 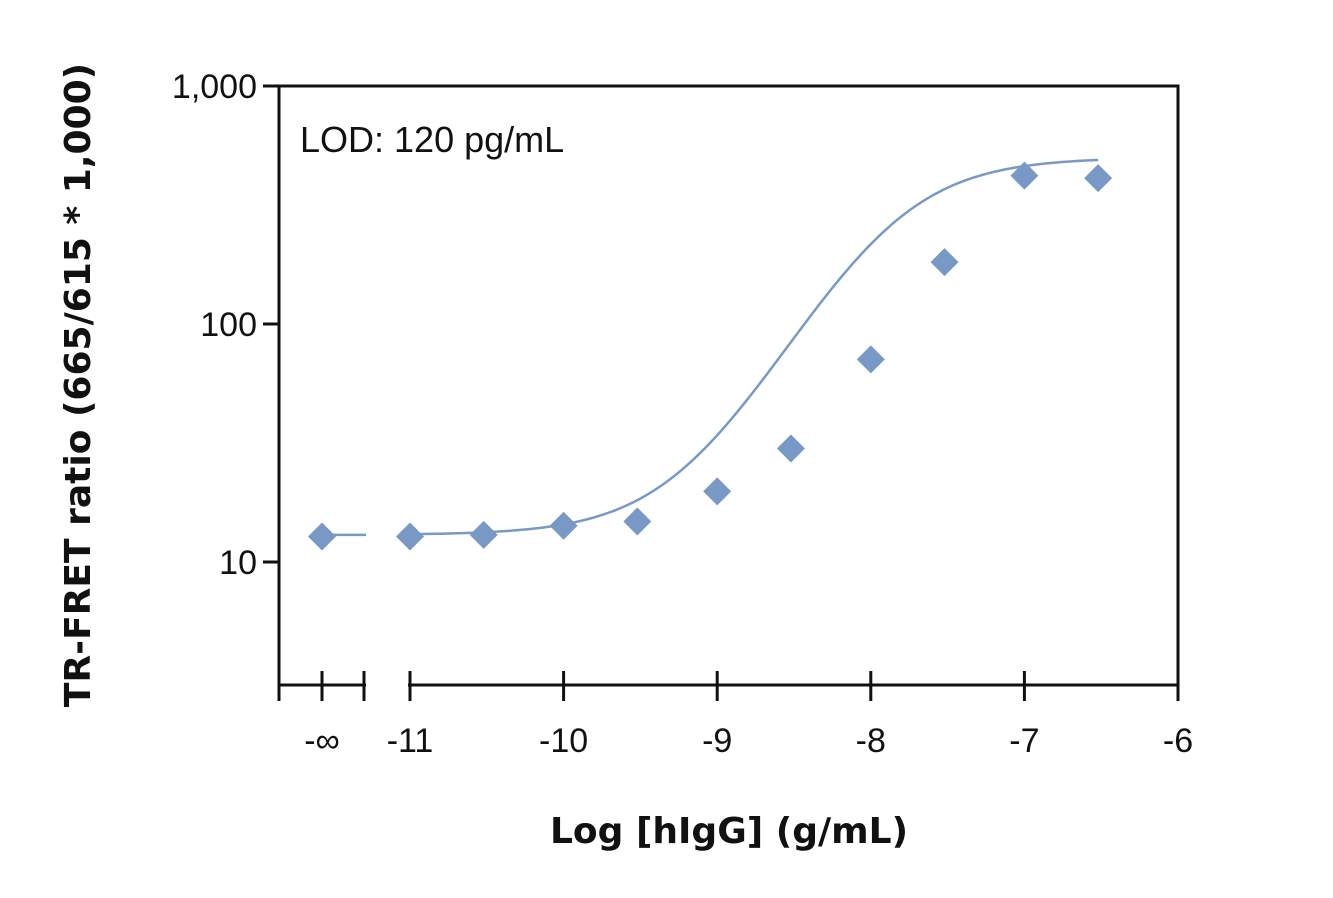 What do you see at coordinates (214, 87) in the screenshot?
I see `y-tick-label: 1,000` at bounding box center [214, 87].